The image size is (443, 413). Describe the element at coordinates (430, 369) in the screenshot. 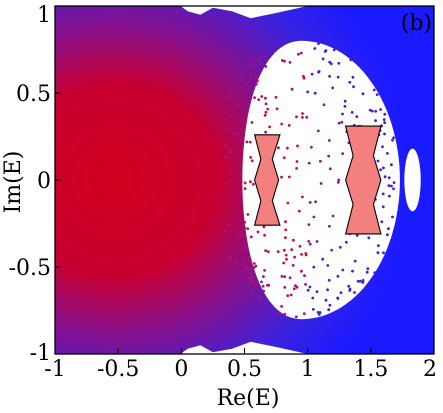

I see `x-tick-label: 2` at that location.